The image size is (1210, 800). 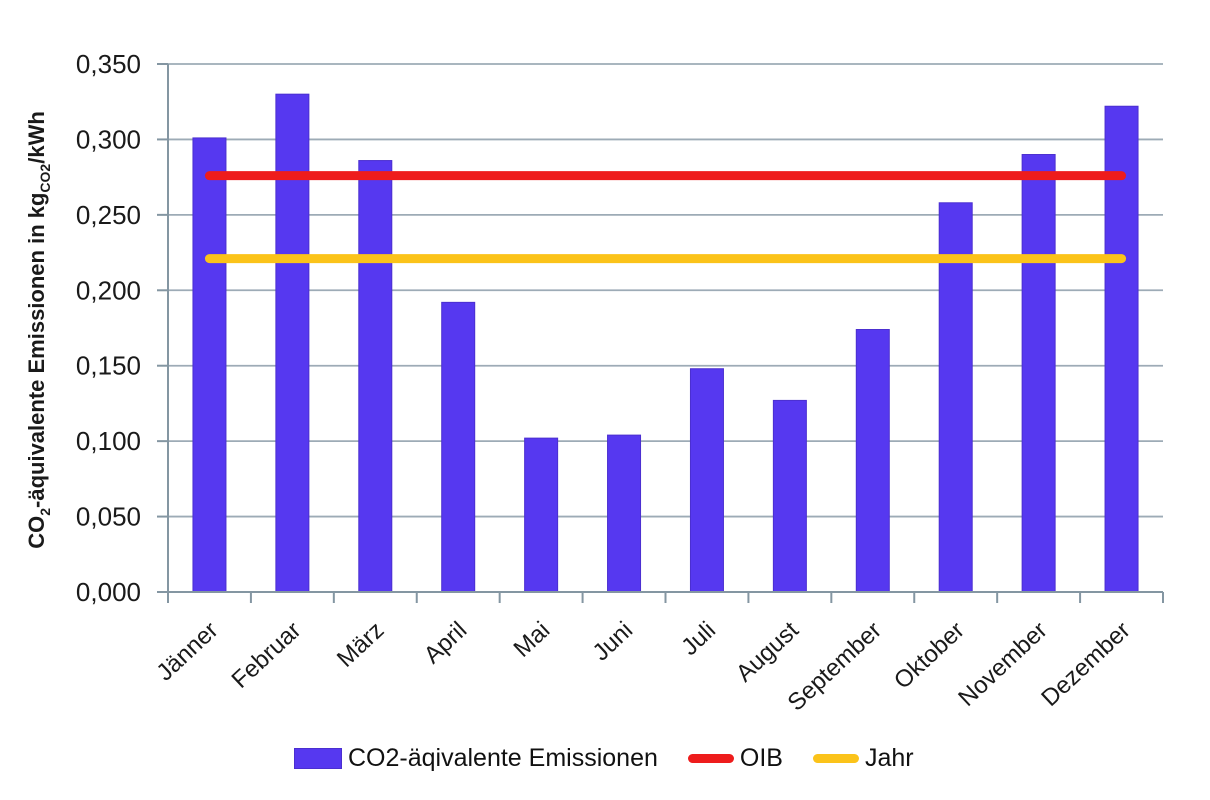 I want to click on x-tick-label-mai: Mai, so click(x=532, y=640).